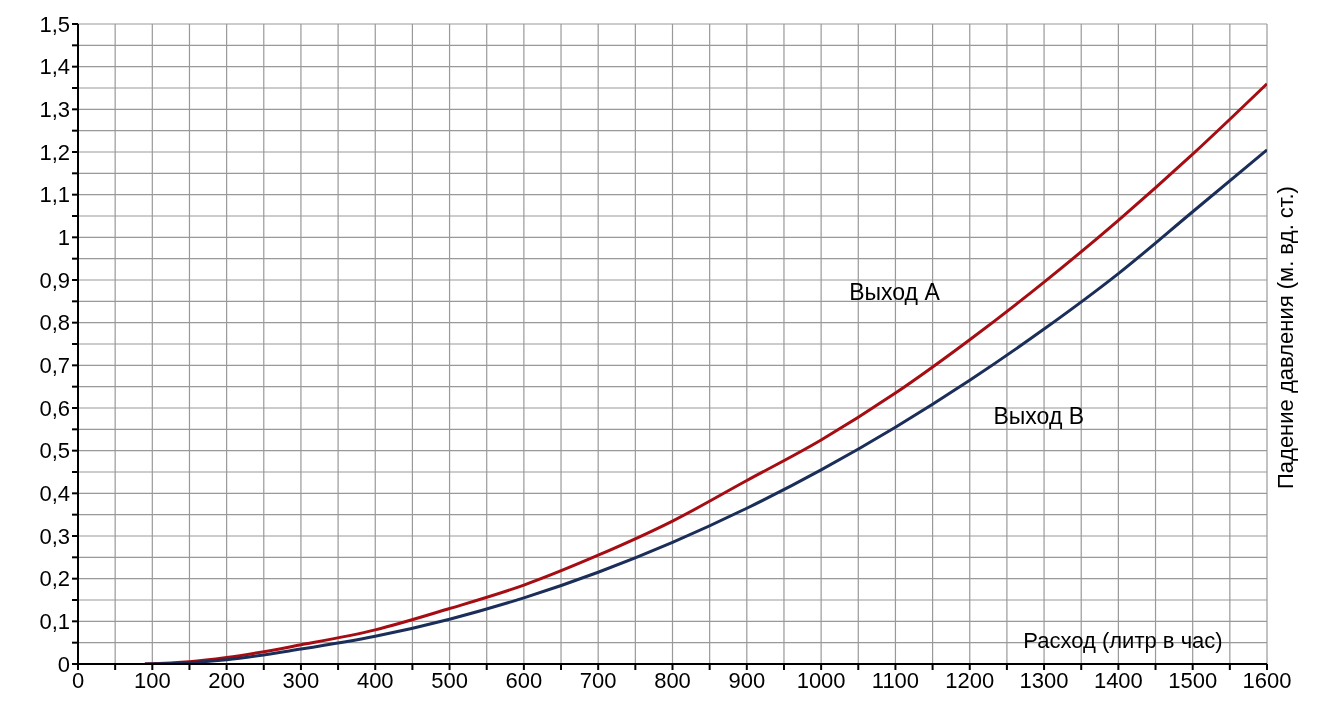 This screenshot has height=722, width=1341. What do you see at coordinates (1039, 416) in the screenshot?
I see `series-label: Выход B` at bounding box center [1039, 416].